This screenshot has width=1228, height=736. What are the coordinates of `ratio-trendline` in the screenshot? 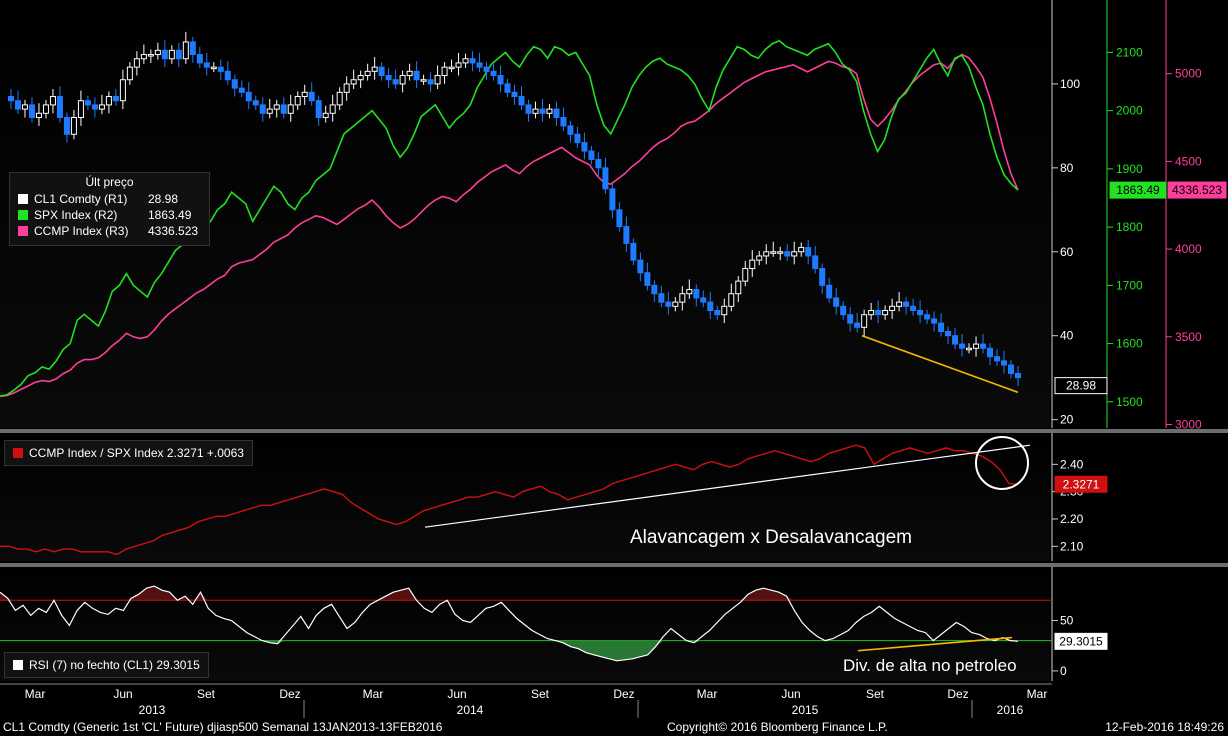 It's located at (727, 486).